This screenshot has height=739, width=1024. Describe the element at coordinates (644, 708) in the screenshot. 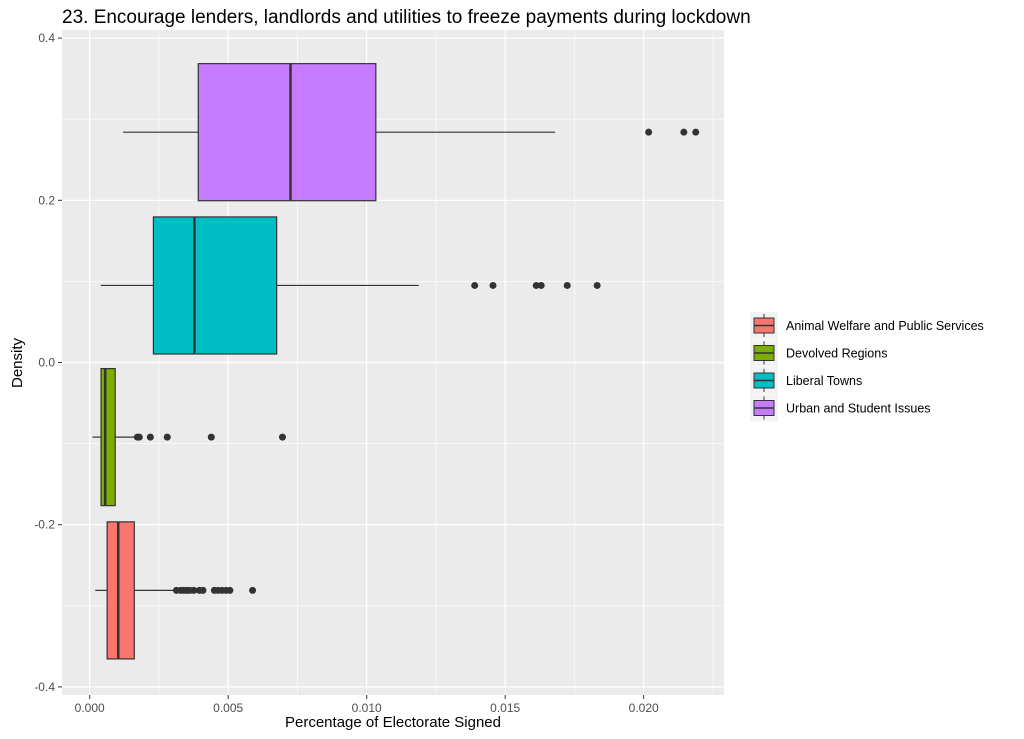

I see `x-tick-label: 0.020` at that location.